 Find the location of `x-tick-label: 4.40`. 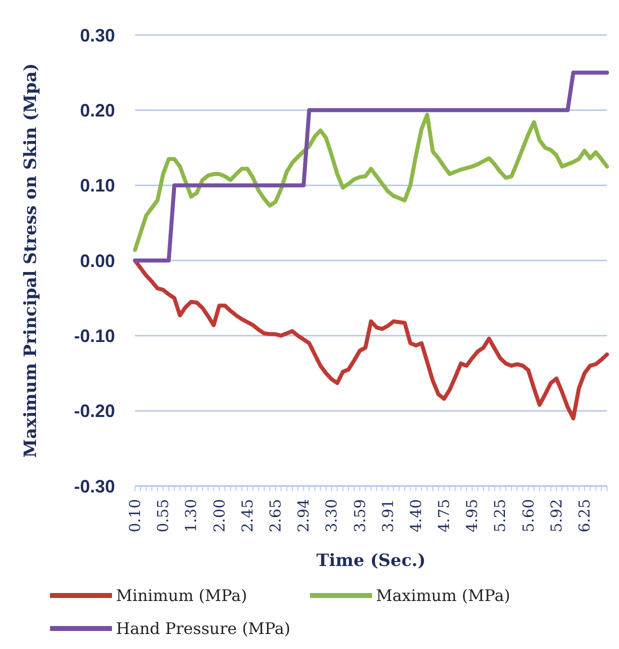

x-tick-label: 4.40 is located at coordinates (415, 515).